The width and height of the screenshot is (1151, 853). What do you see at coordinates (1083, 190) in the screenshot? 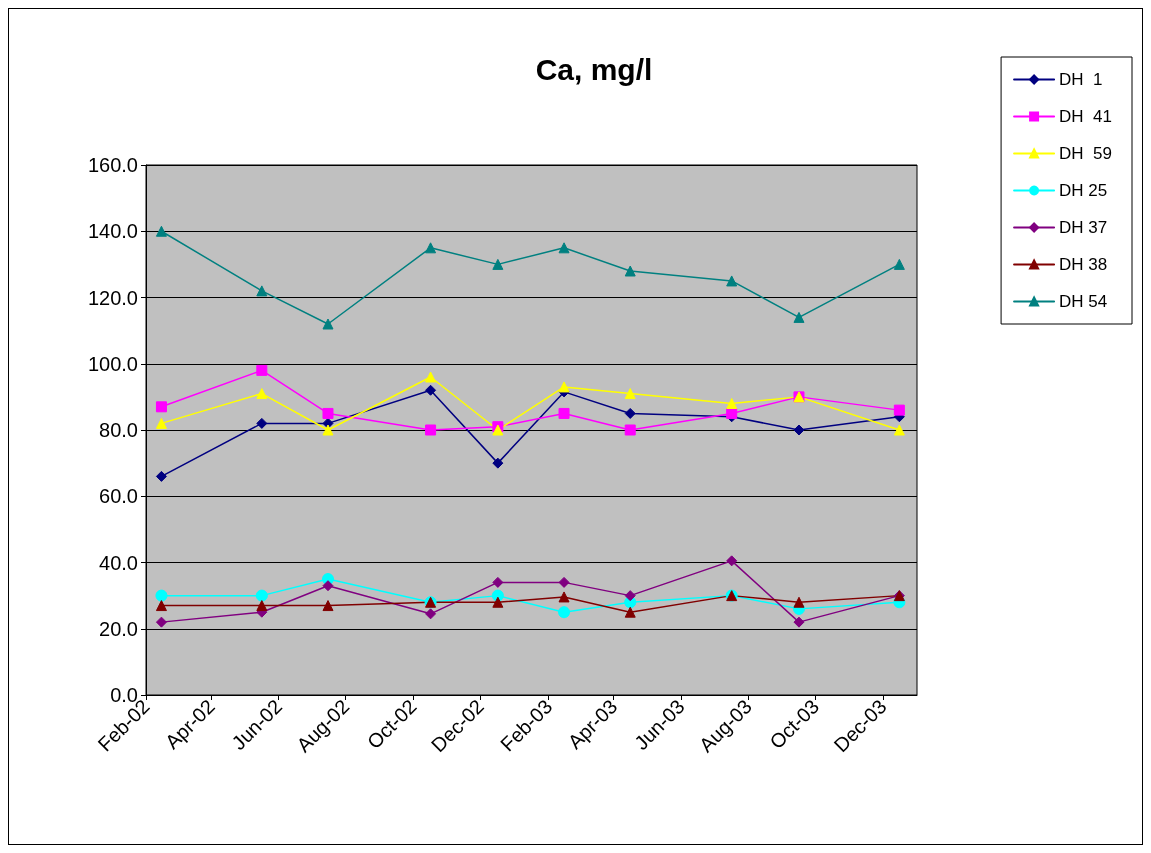
I see `legend-label: DH 25` at bounding box center [1083, 190].